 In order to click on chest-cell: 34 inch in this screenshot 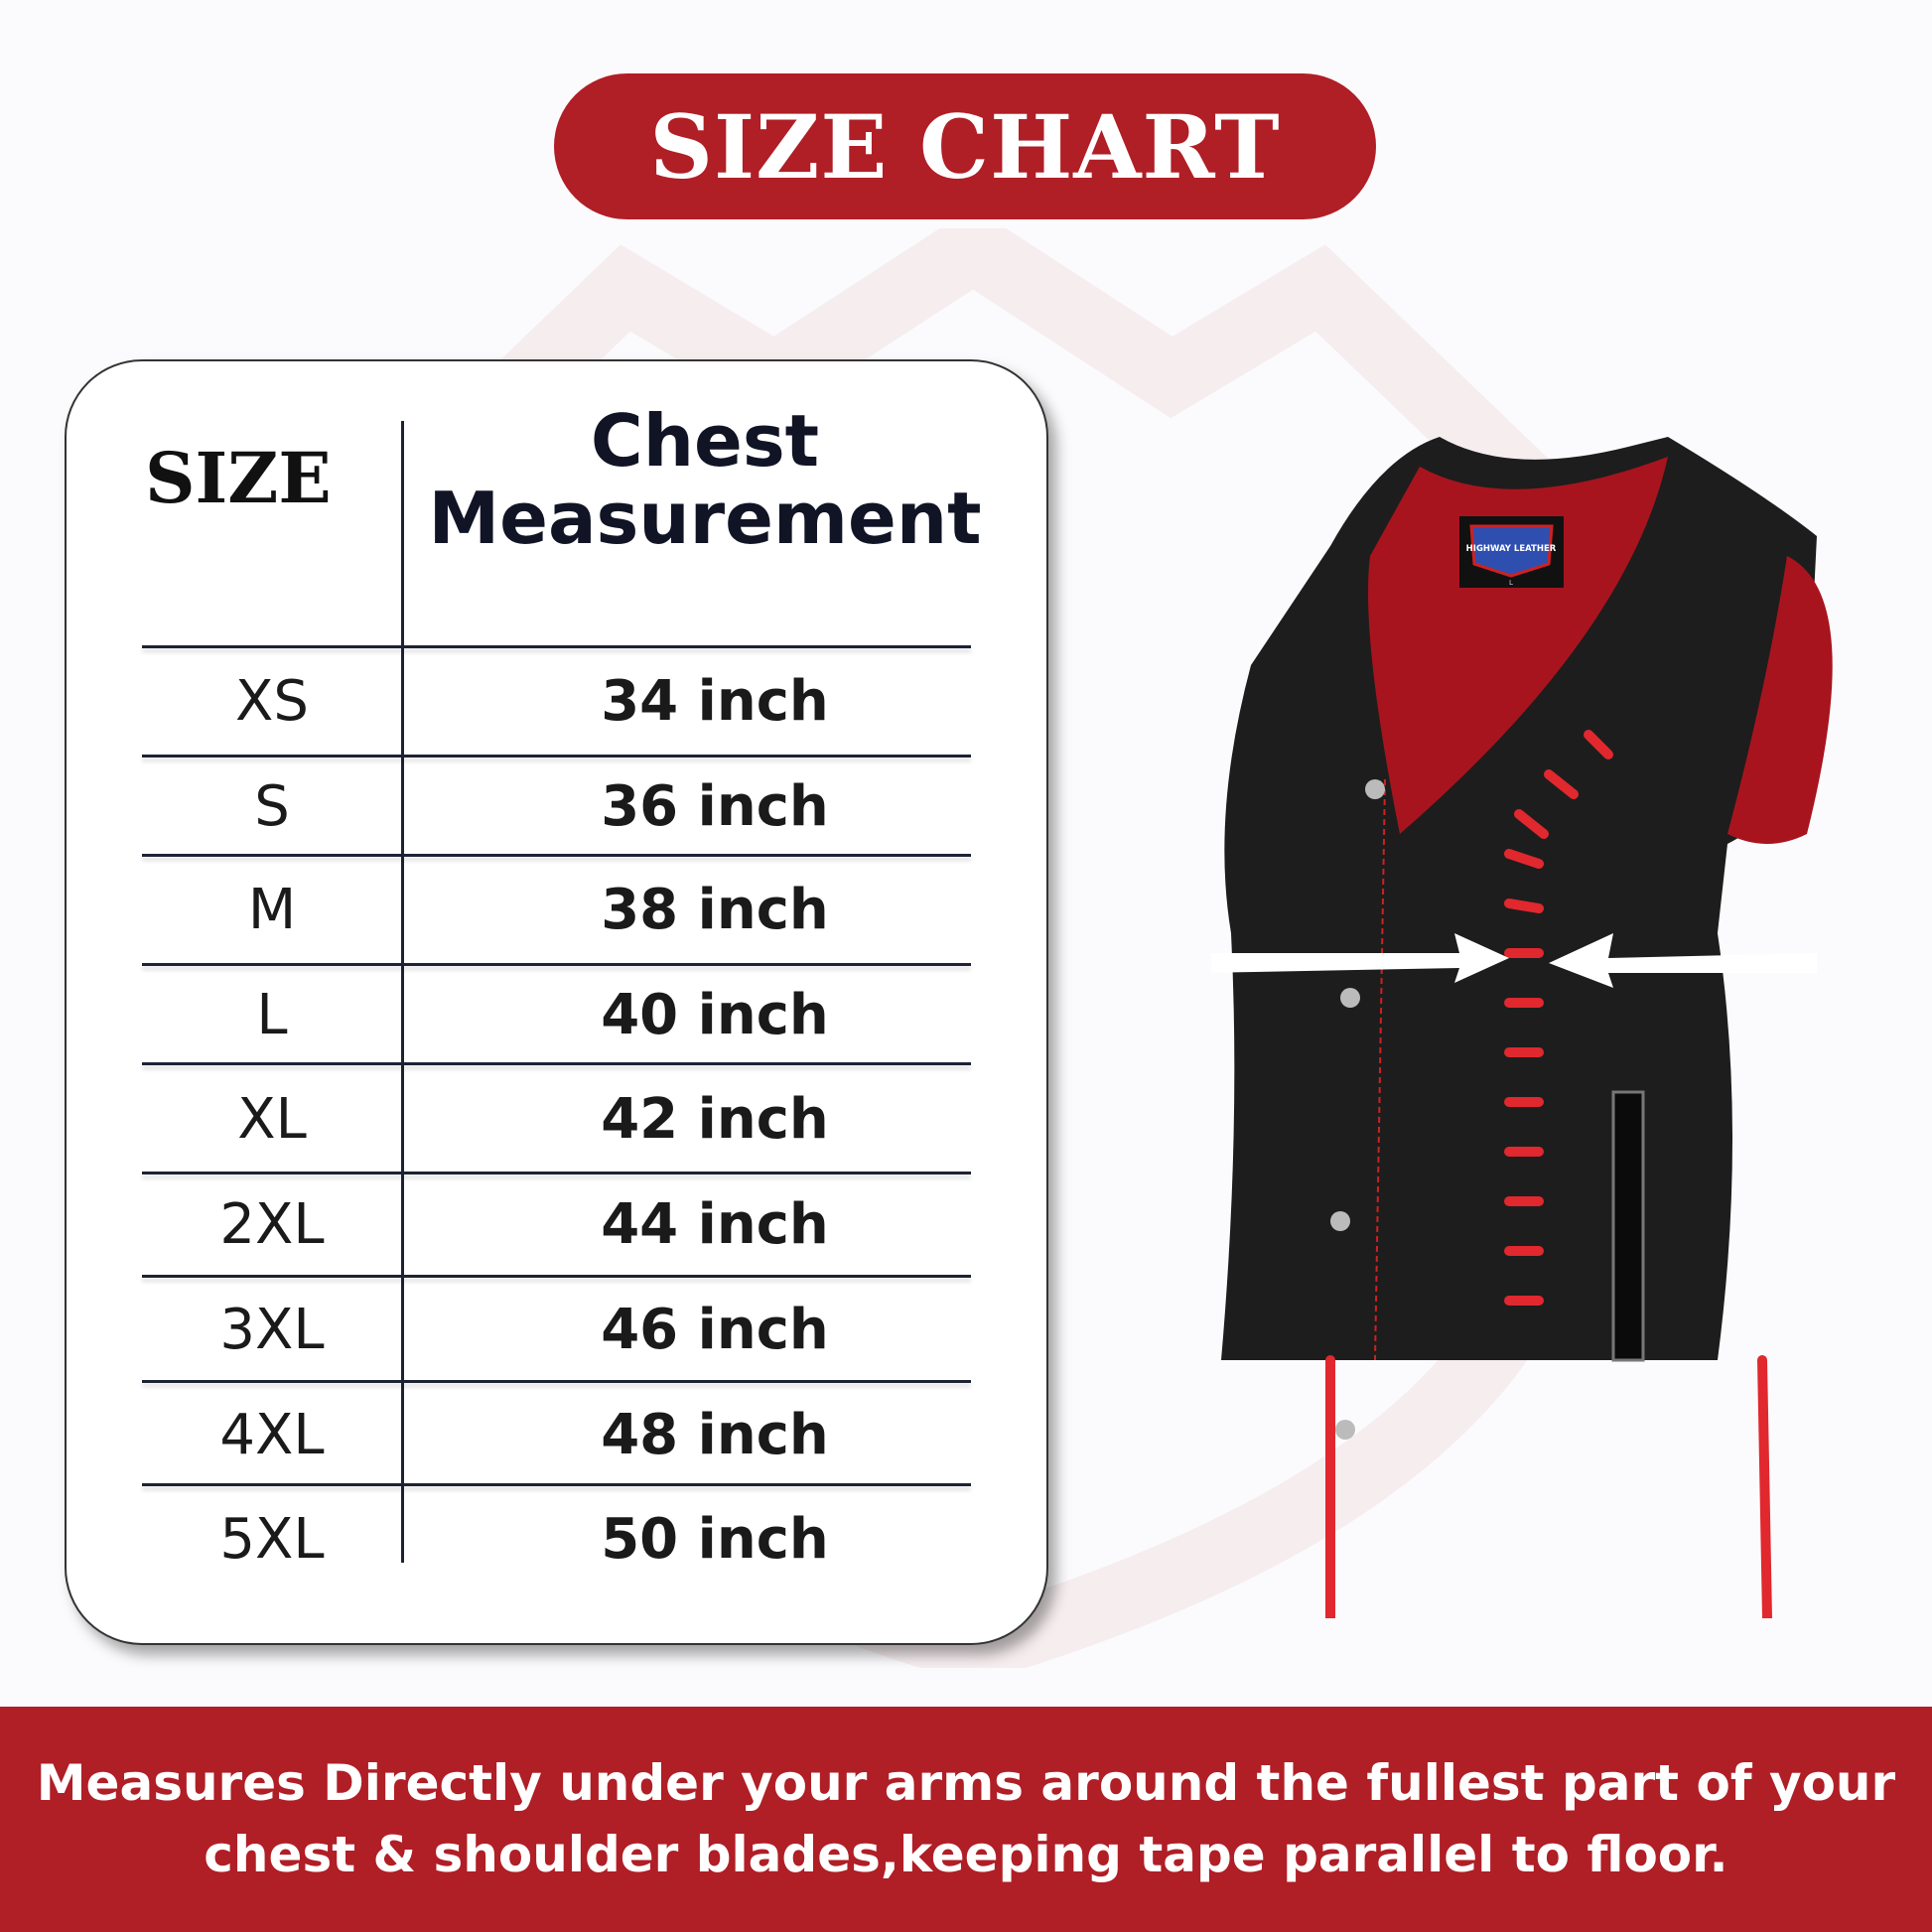, I will do `click(715, 702)`.